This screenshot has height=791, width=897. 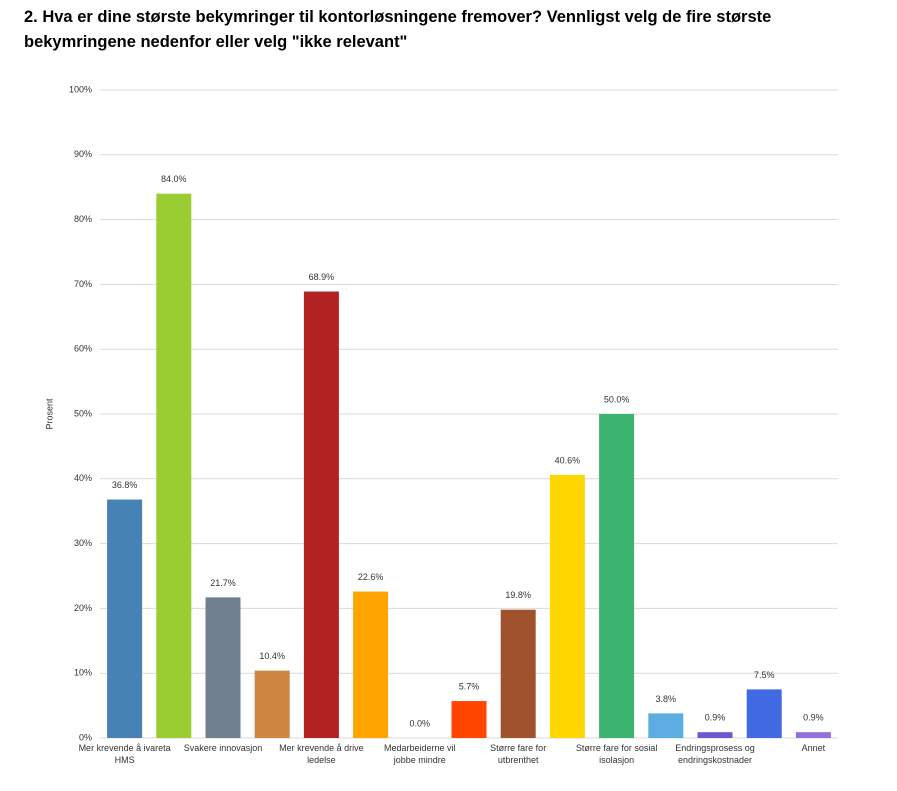 I want to click on value-label: 36.8%, so click(x=125, y=485).